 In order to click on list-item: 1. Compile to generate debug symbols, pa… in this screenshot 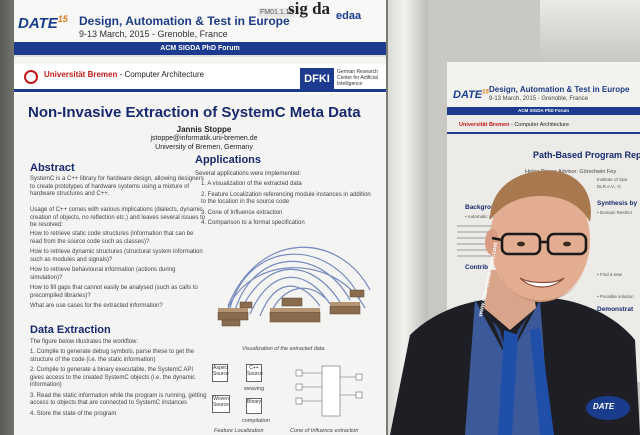, I will do `click(112, 356)`.